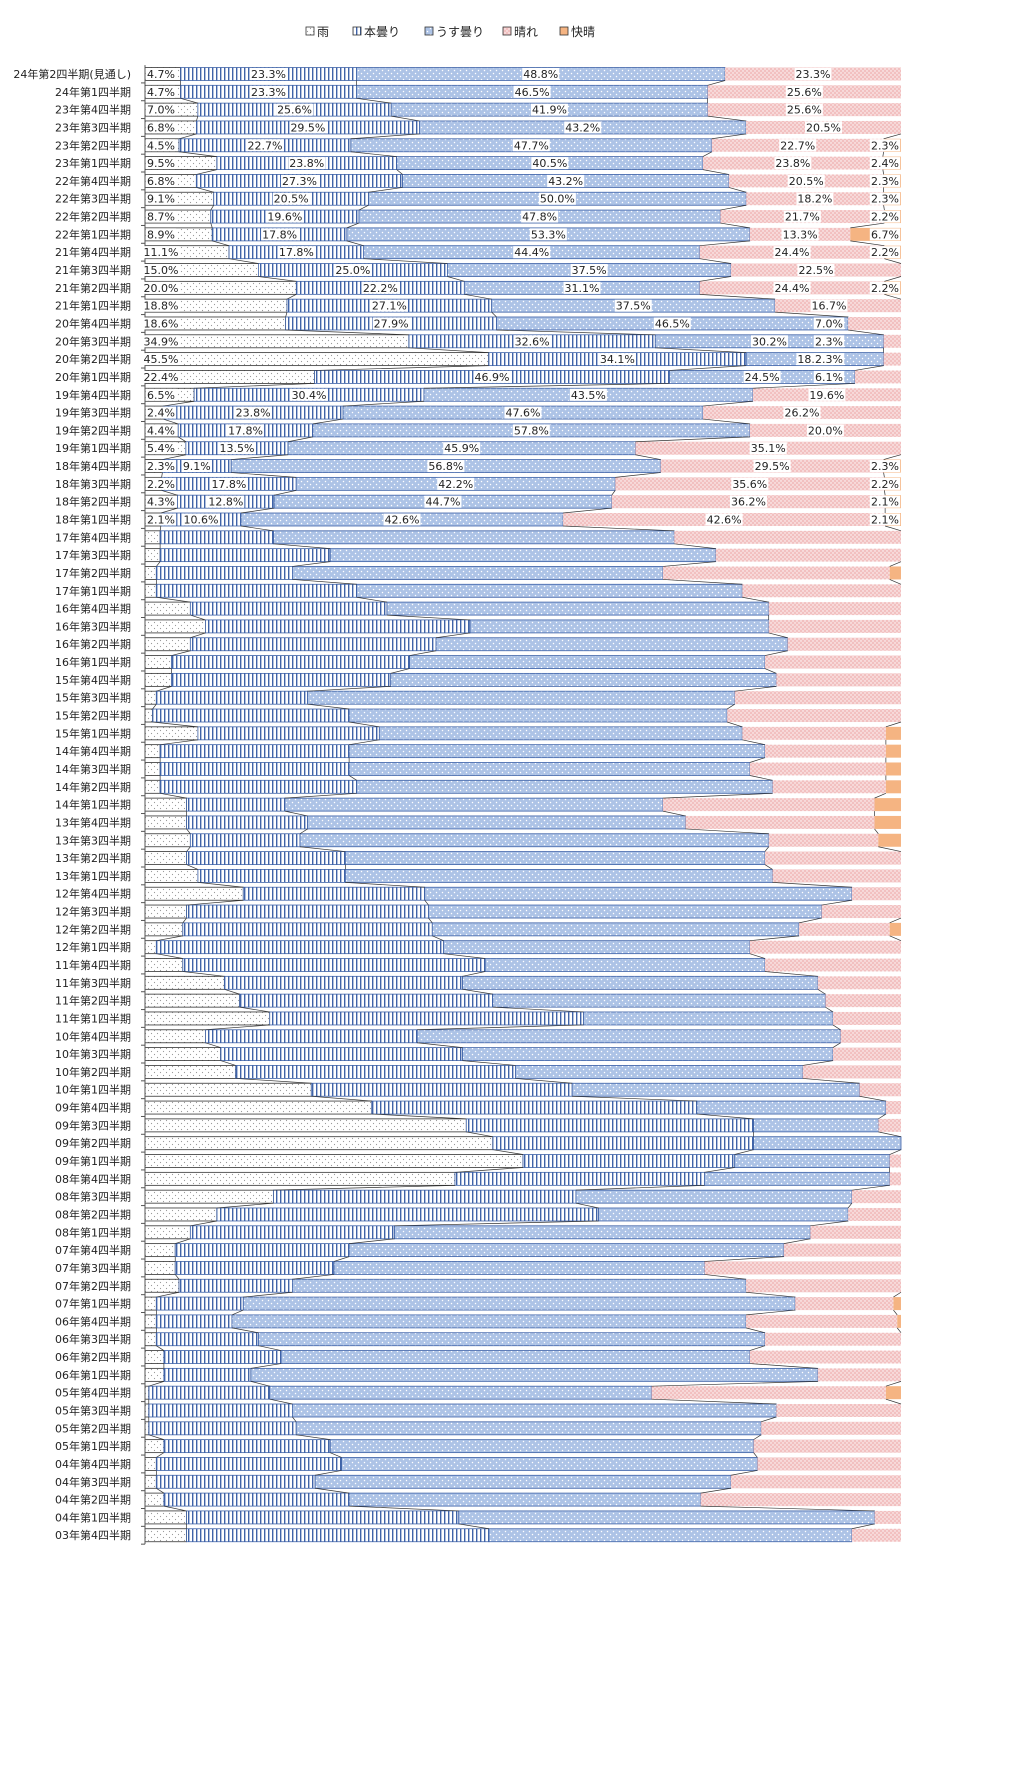  I want to click on data-label-clear: 2.3%, so click(885, 199).